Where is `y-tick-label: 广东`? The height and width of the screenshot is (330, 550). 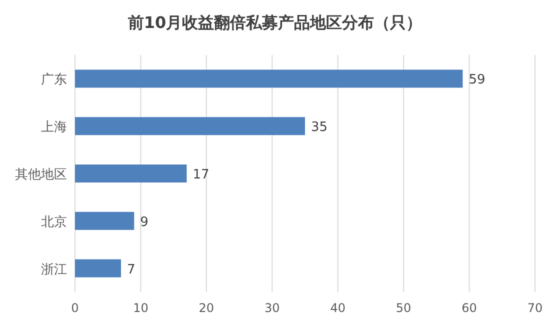
y-tick-label: 广东 is located at coordinates (54, 80).